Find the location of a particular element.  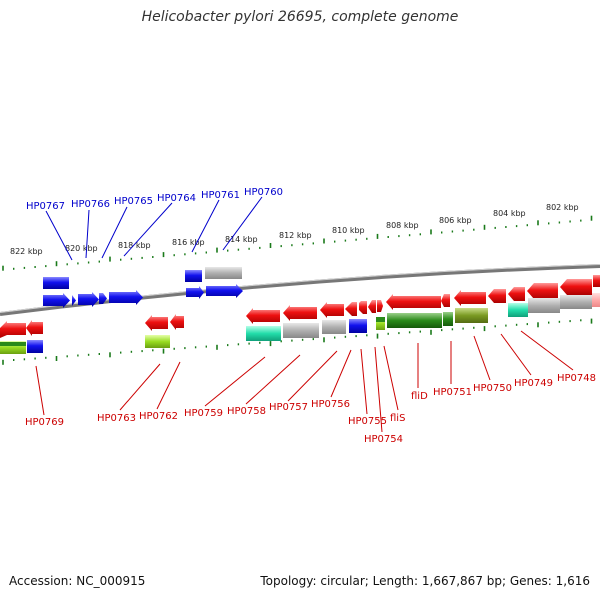

forward-genes is located at coordinates (143, 287).